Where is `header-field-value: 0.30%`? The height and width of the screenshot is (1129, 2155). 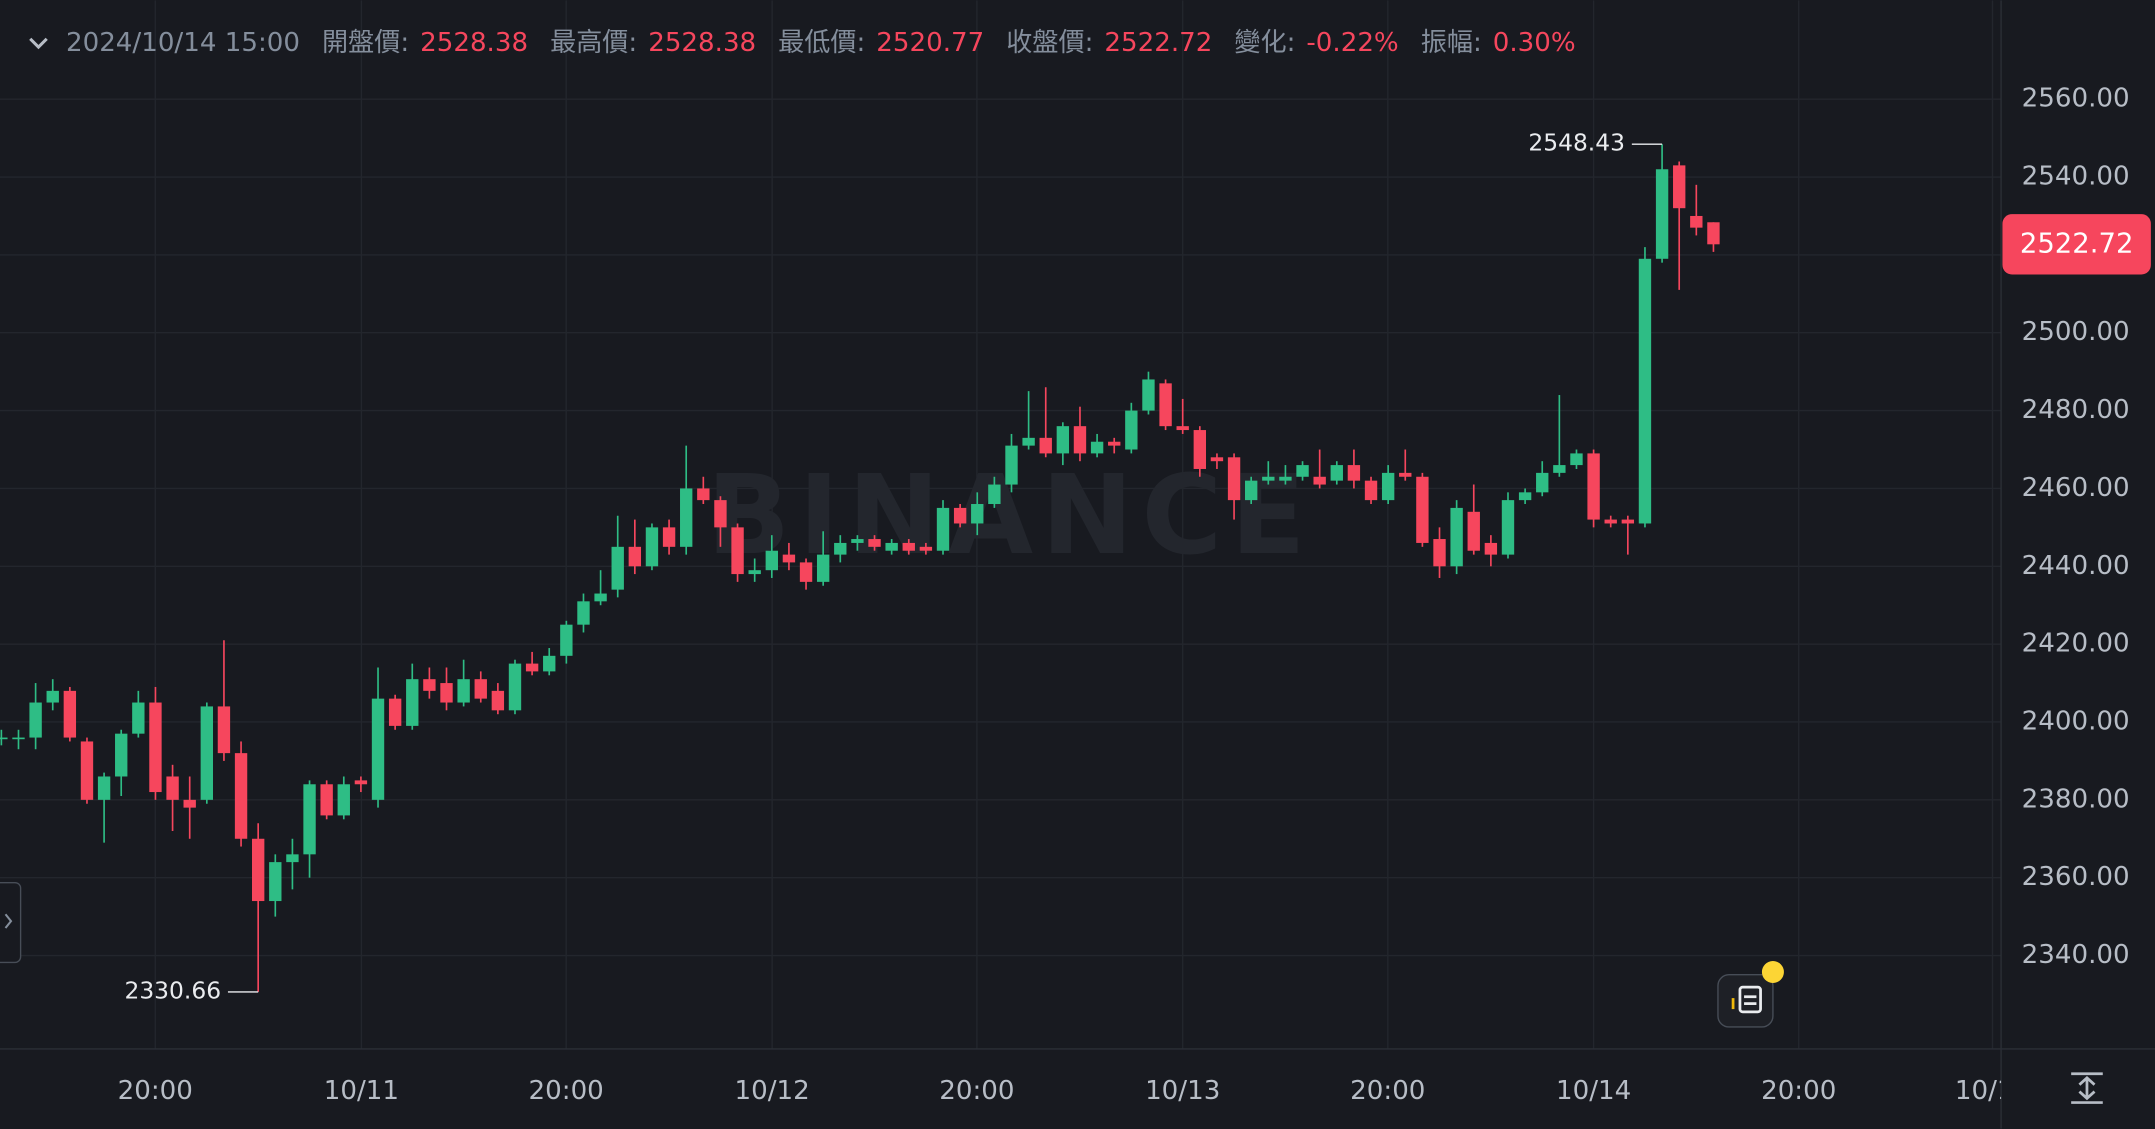 header-field-value: 0.30% is located at coordinates (1534, 42).